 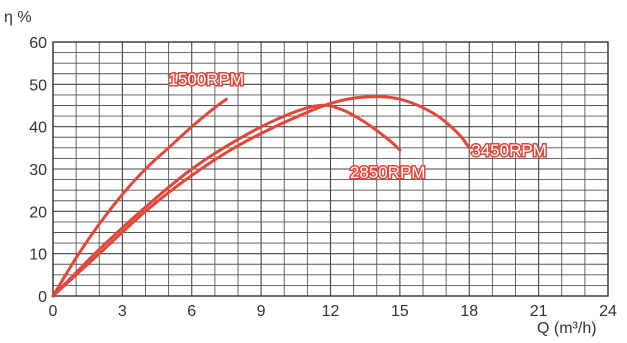 I want to click on y-tick-label: 30, so click(x=38, y=170).